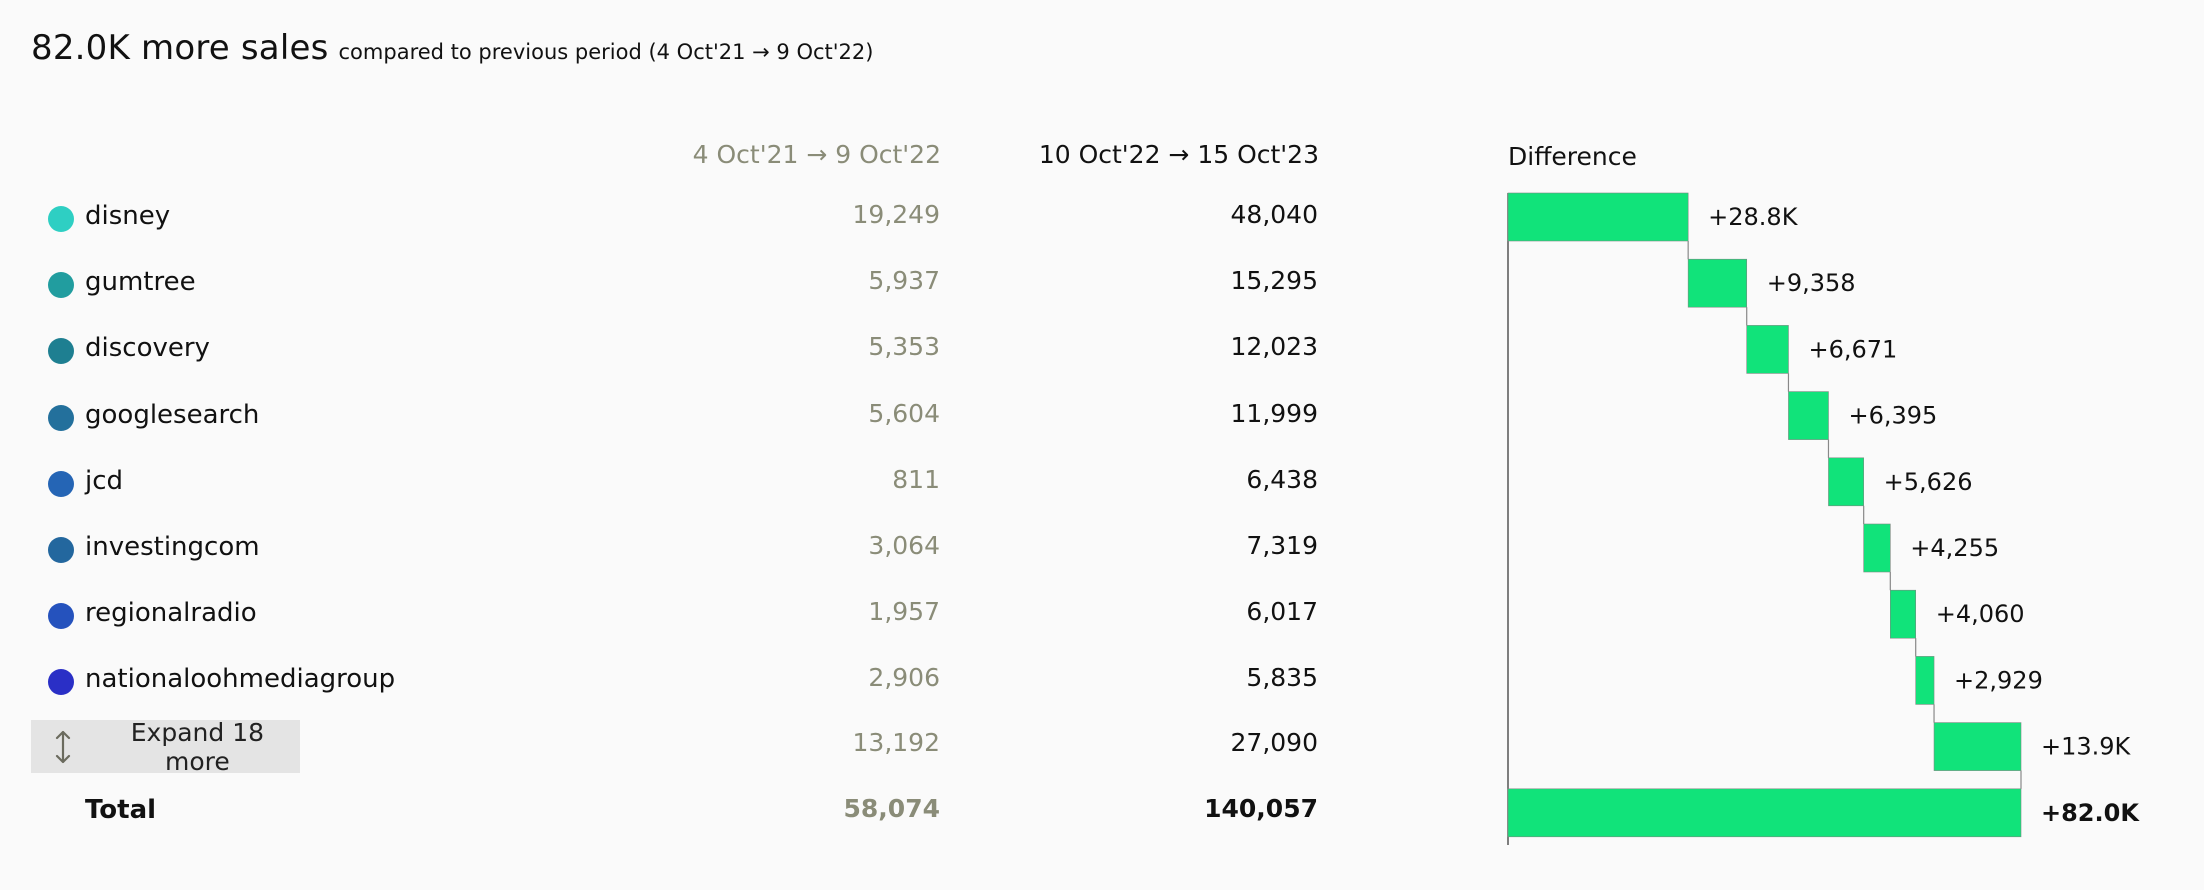  Describe the element at coordinates (121, 810) in the screenshot. I see `total-label: Total` at that location.